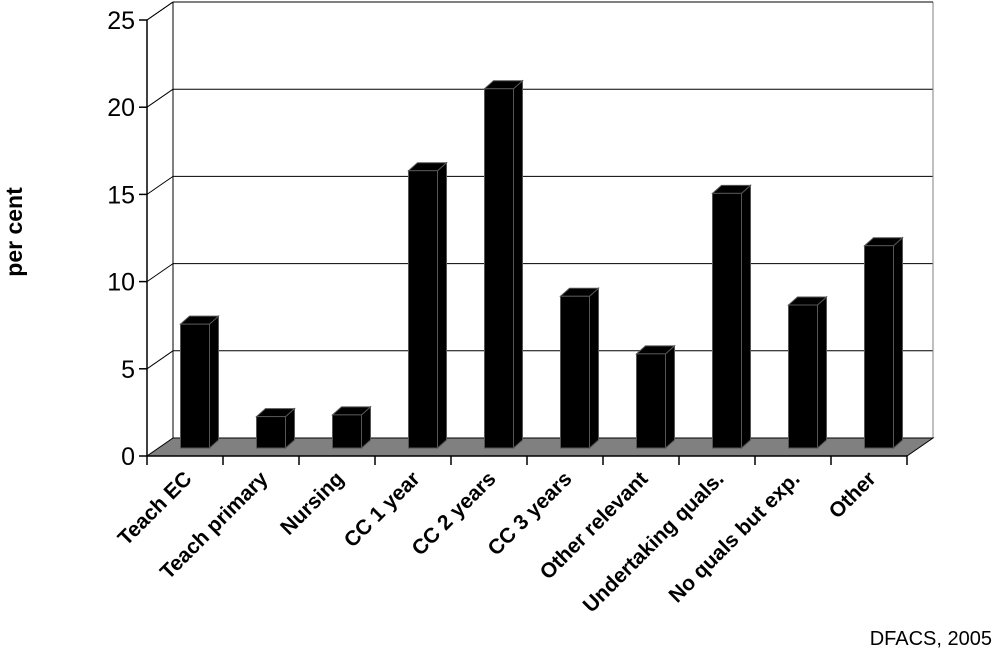 The width and height of the screenshot is (1000, 661). What do you see at coordinates (128, 370) in the screenshot?
I see `y-tick-label: 5` at bounding box center [128, 370].